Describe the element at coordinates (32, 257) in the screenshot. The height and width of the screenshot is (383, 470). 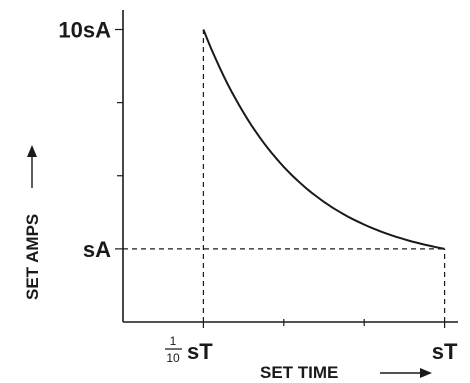
I see `y-axis-label: SET AMPS` at that location.